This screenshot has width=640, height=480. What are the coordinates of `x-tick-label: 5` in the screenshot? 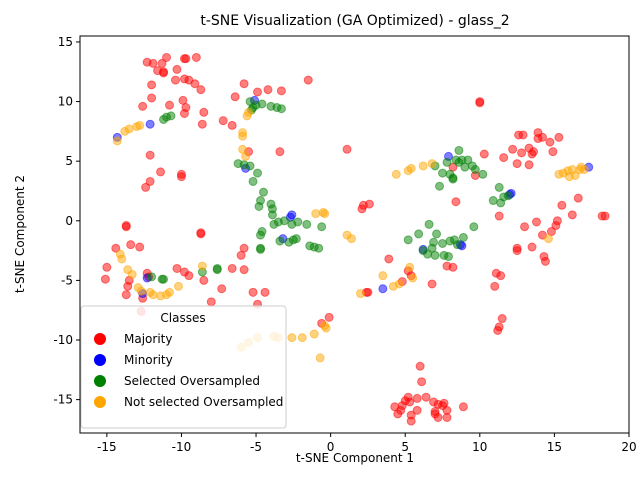 It's located at (405, 447).